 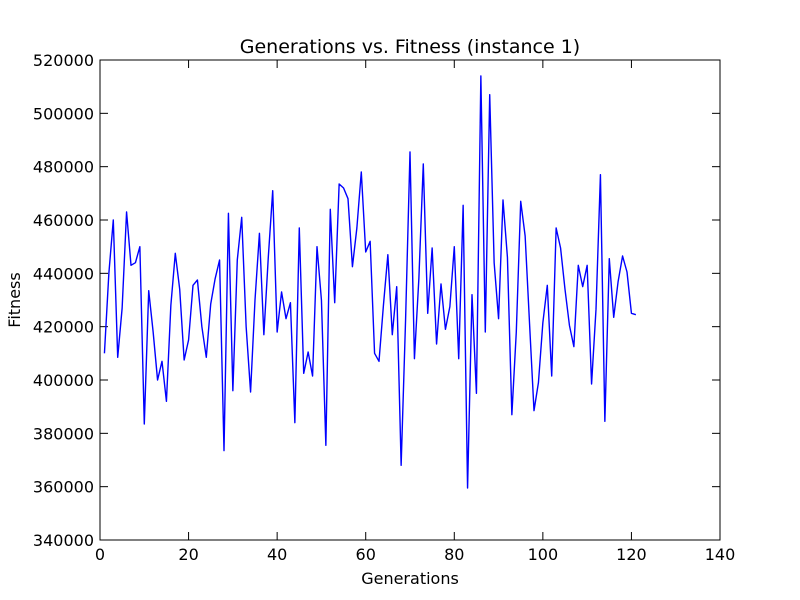 I want to click on y-tick-label: 520000, so click(x=63, y=60).